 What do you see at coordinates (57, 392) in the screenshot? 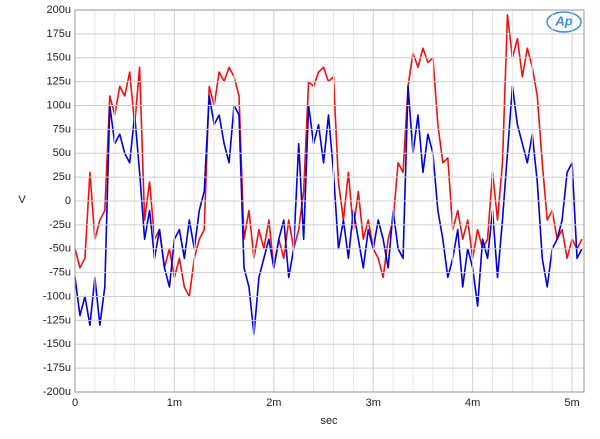
I see `y-tick-label: -200u` at bounding box center [57, 392].